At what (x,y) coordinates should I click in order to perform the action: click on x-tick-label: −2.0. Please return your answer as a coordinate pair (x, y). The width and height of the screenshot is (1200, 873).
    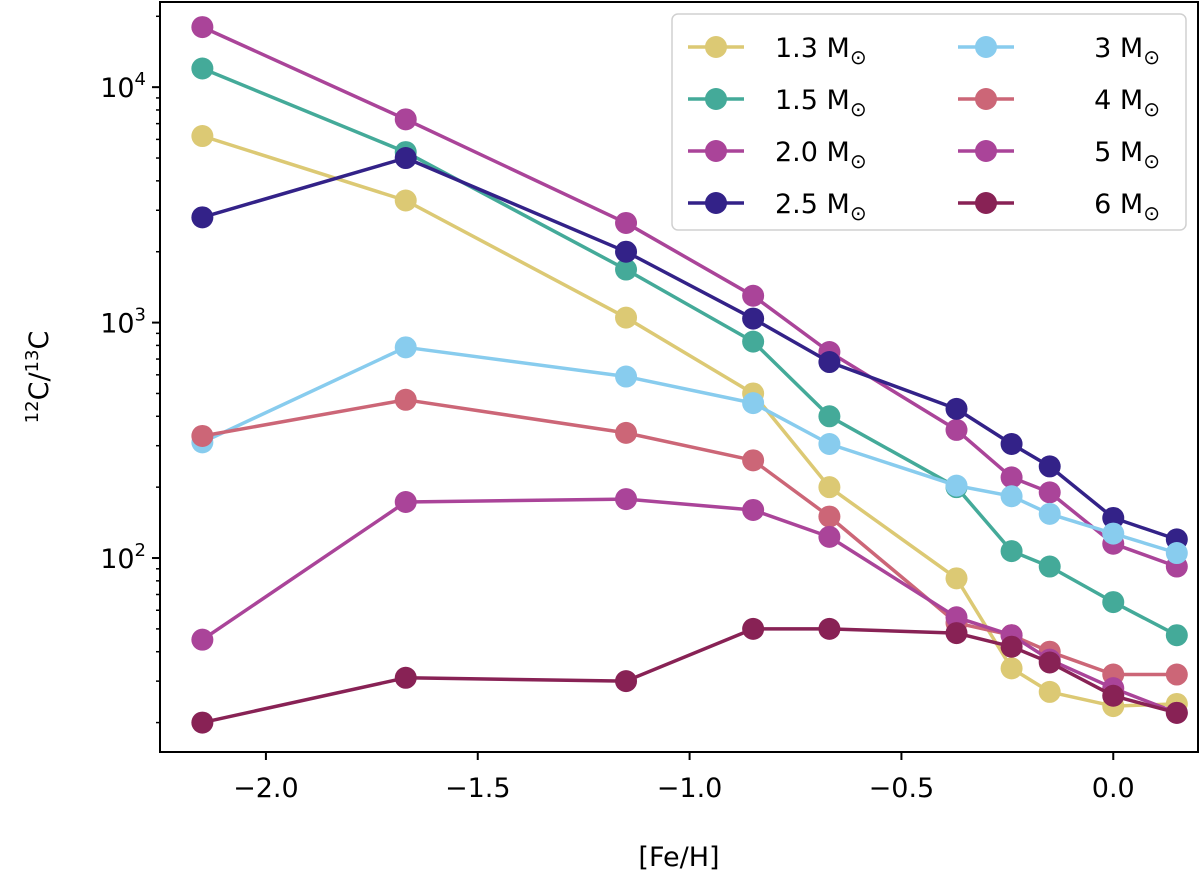
    Looking at the image, I should click on (266, 788).